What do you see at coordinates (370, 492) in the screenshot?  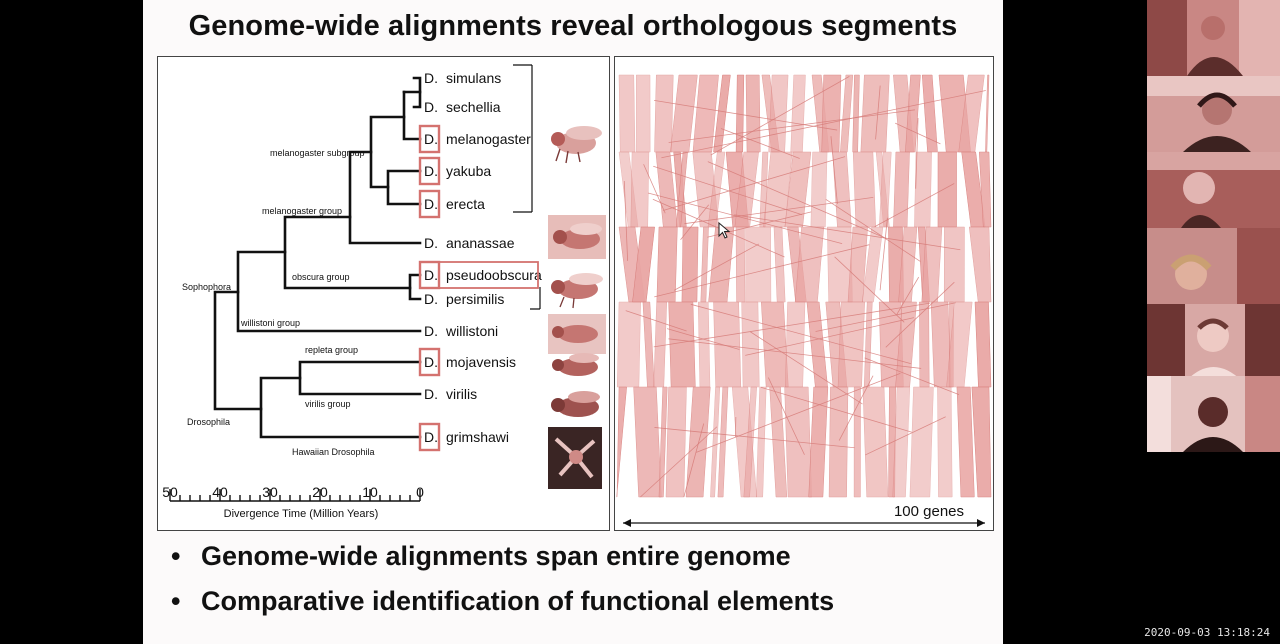 I see `axis-tick-label: 10` at bounding box center [370, 492].